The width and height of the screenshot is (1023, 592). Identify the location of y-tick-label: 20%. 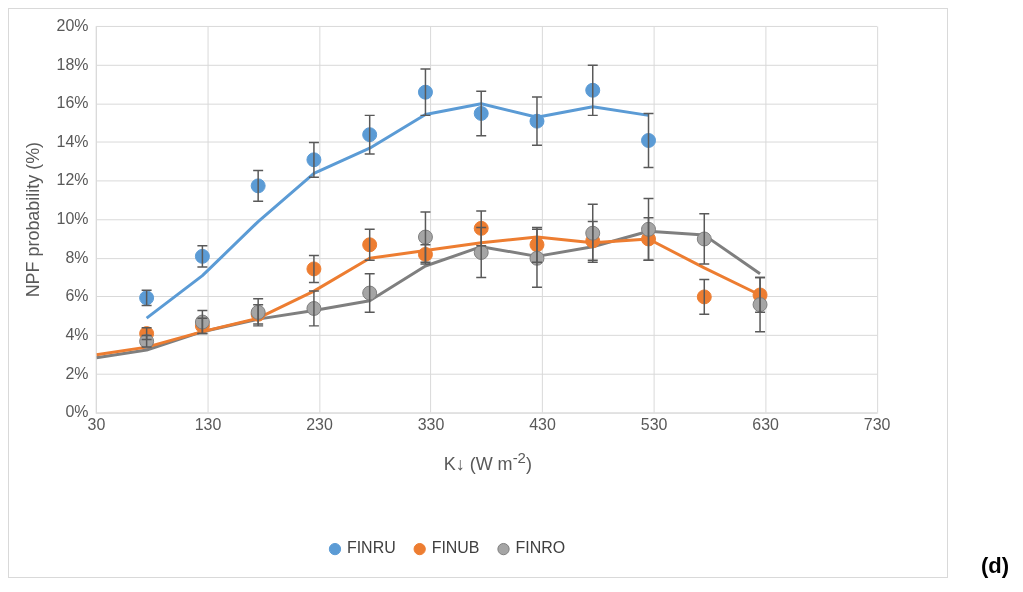
(72, 25).